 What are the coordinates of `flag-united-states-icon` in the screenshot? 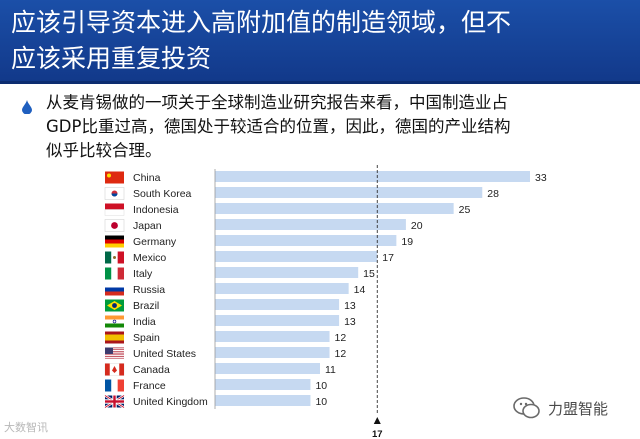 It's located at (114, 353).